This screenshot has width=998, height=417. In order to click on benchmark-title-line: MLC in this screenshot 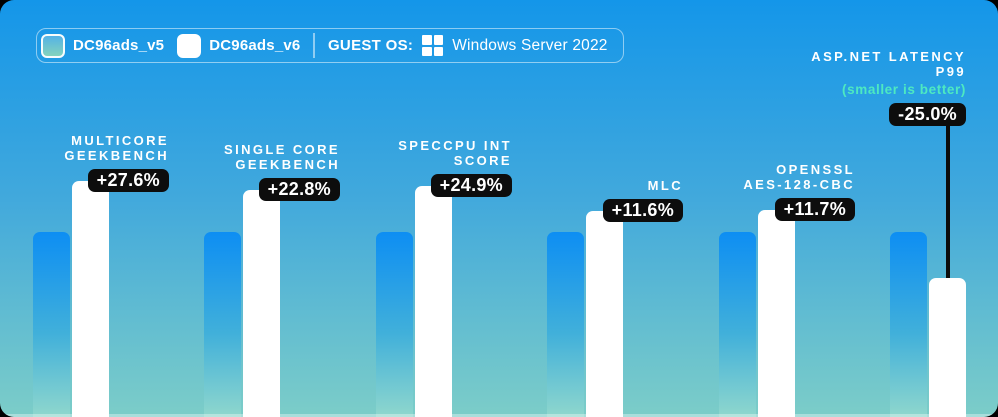, I will do `click(665, 185)`.